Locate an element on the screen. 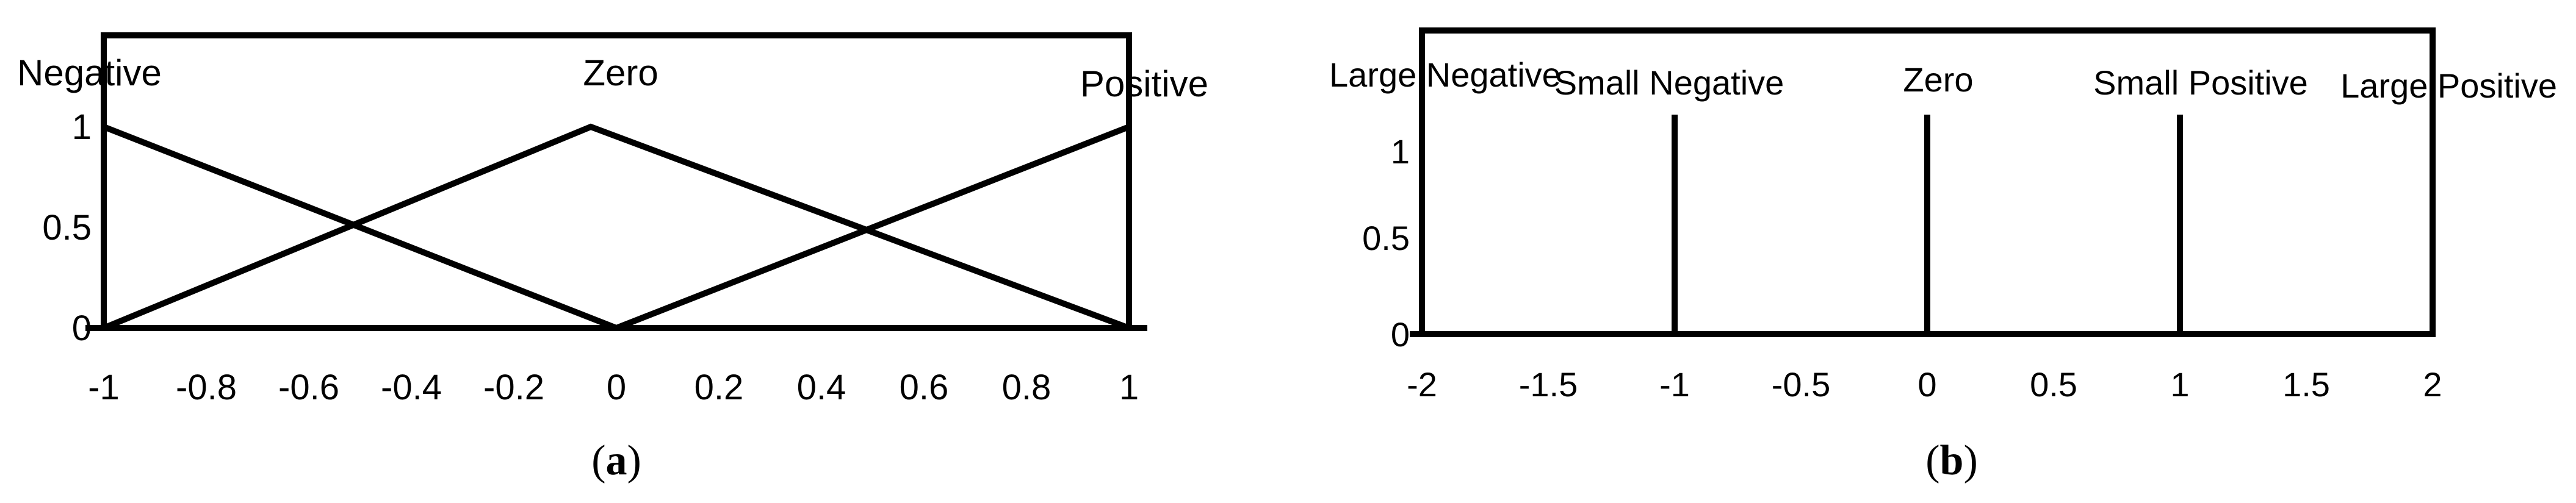 The image size is (2576, 503). x-tick-label: 0.4 is located at coordinates (821, 387).